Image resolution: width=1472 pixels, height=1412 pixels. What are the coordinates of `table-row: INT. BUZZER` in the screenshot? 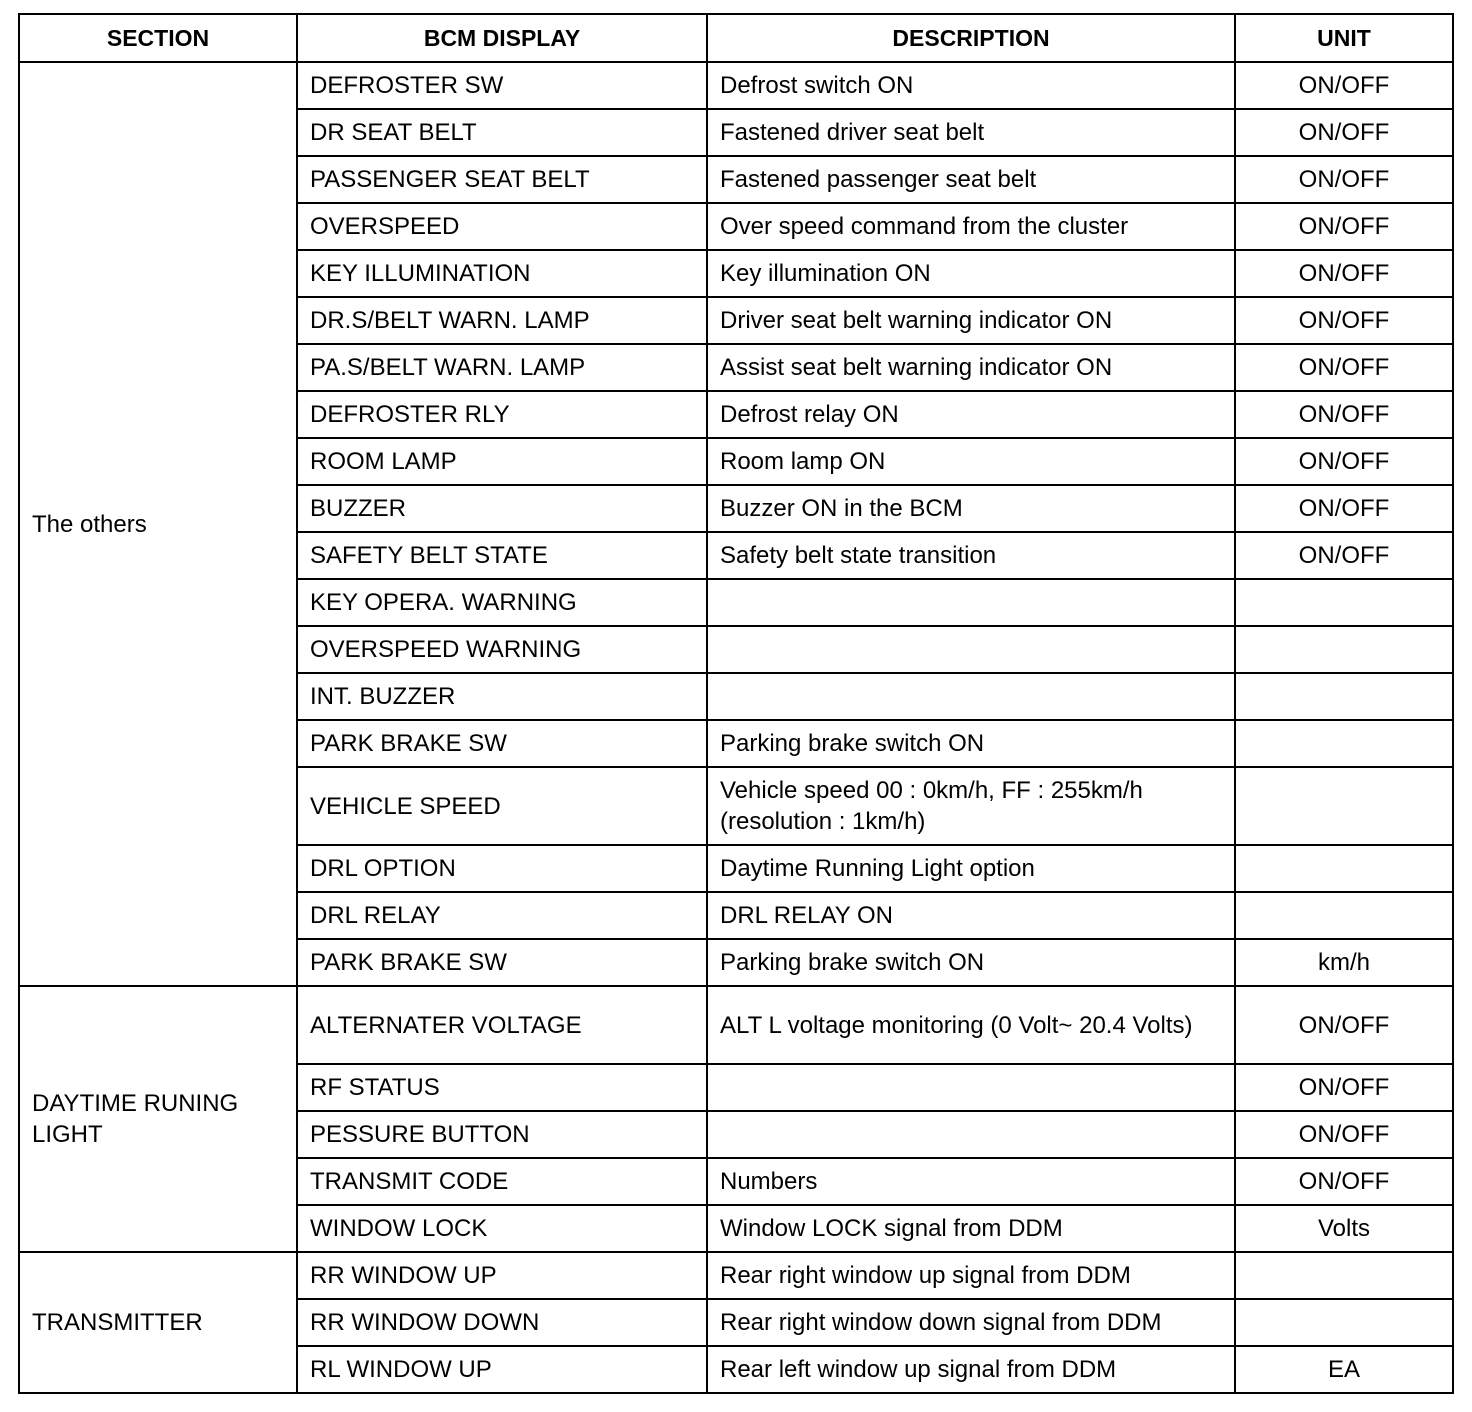 It's located at (736, 696).